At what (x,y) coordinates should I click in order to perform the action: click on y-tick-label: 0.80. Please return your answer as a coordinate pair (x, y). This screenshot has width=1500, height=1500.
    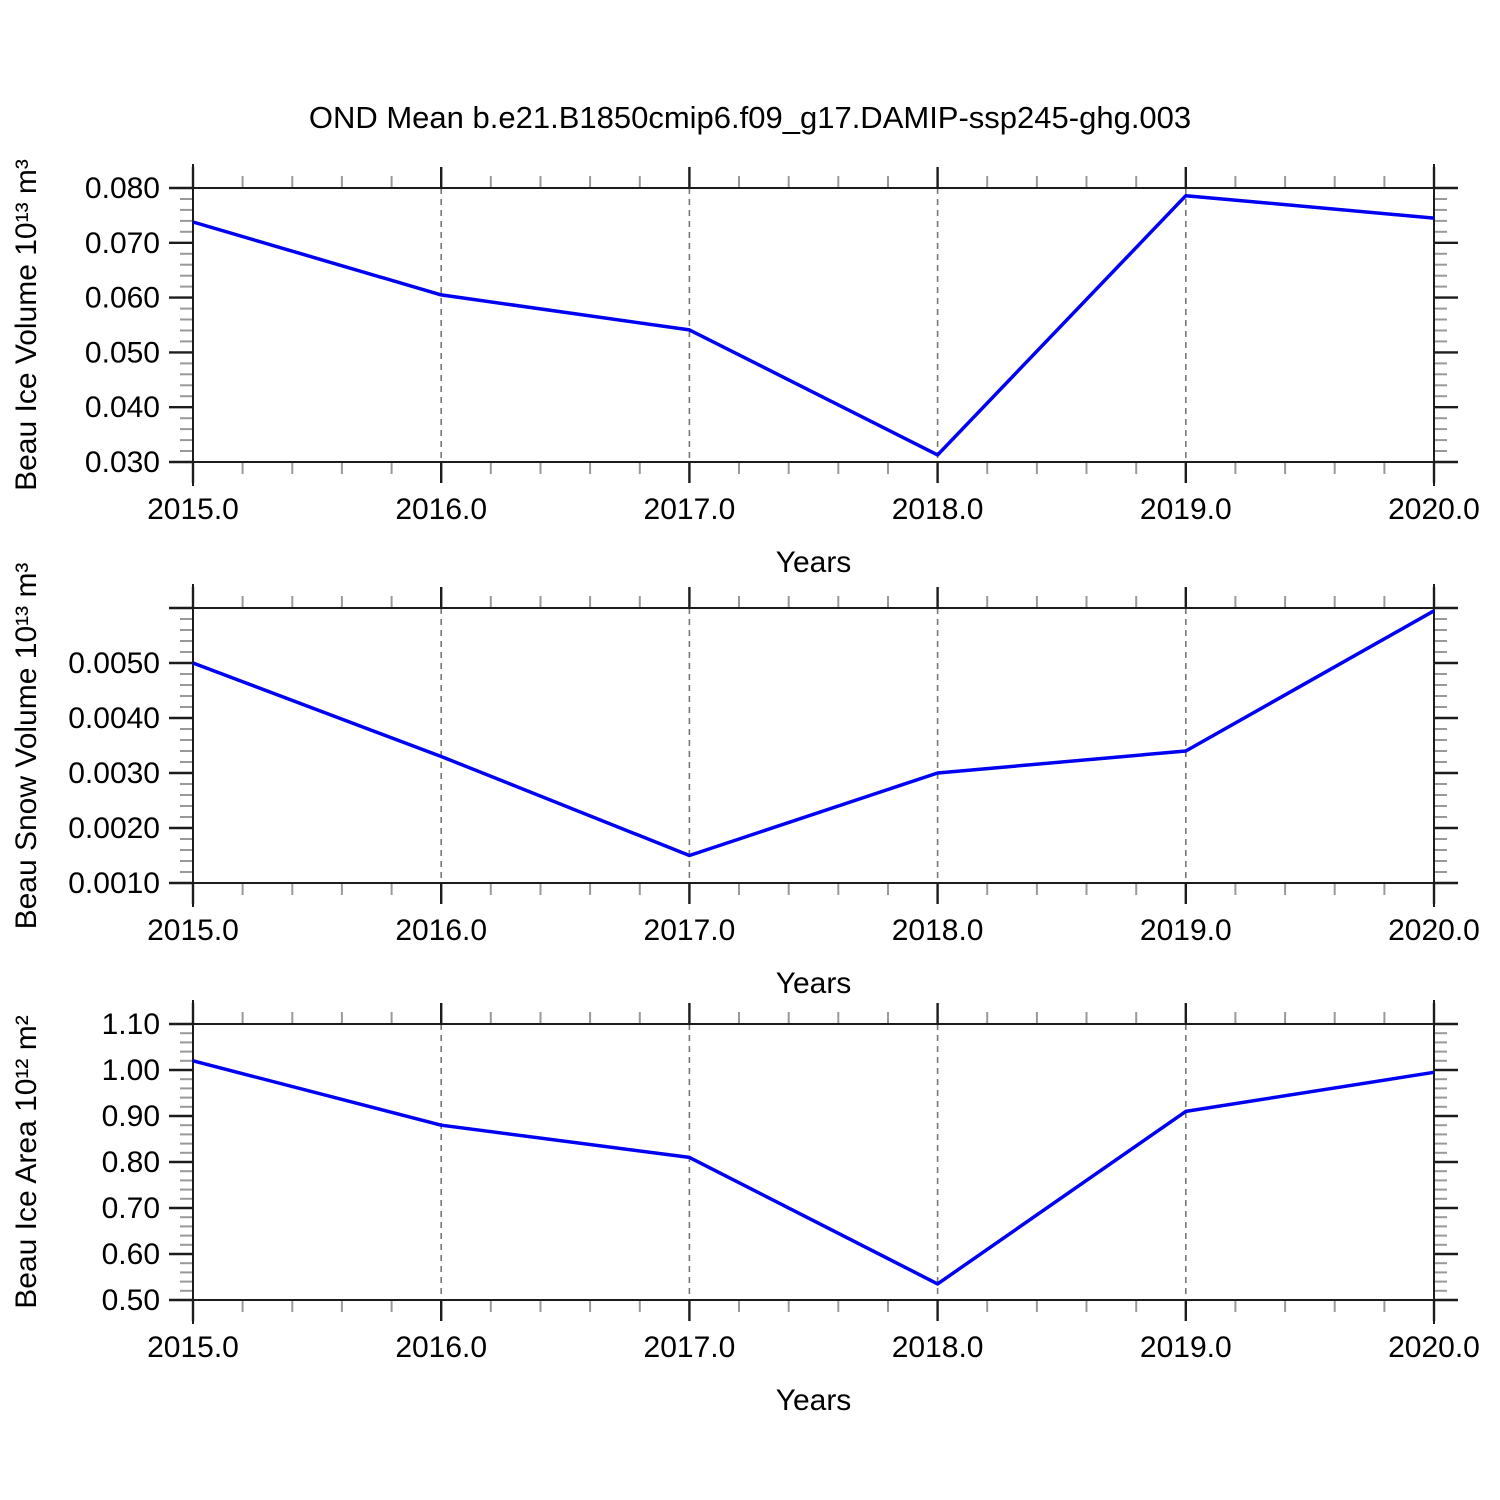
    Looking at the image, I should click on (131, 1162).